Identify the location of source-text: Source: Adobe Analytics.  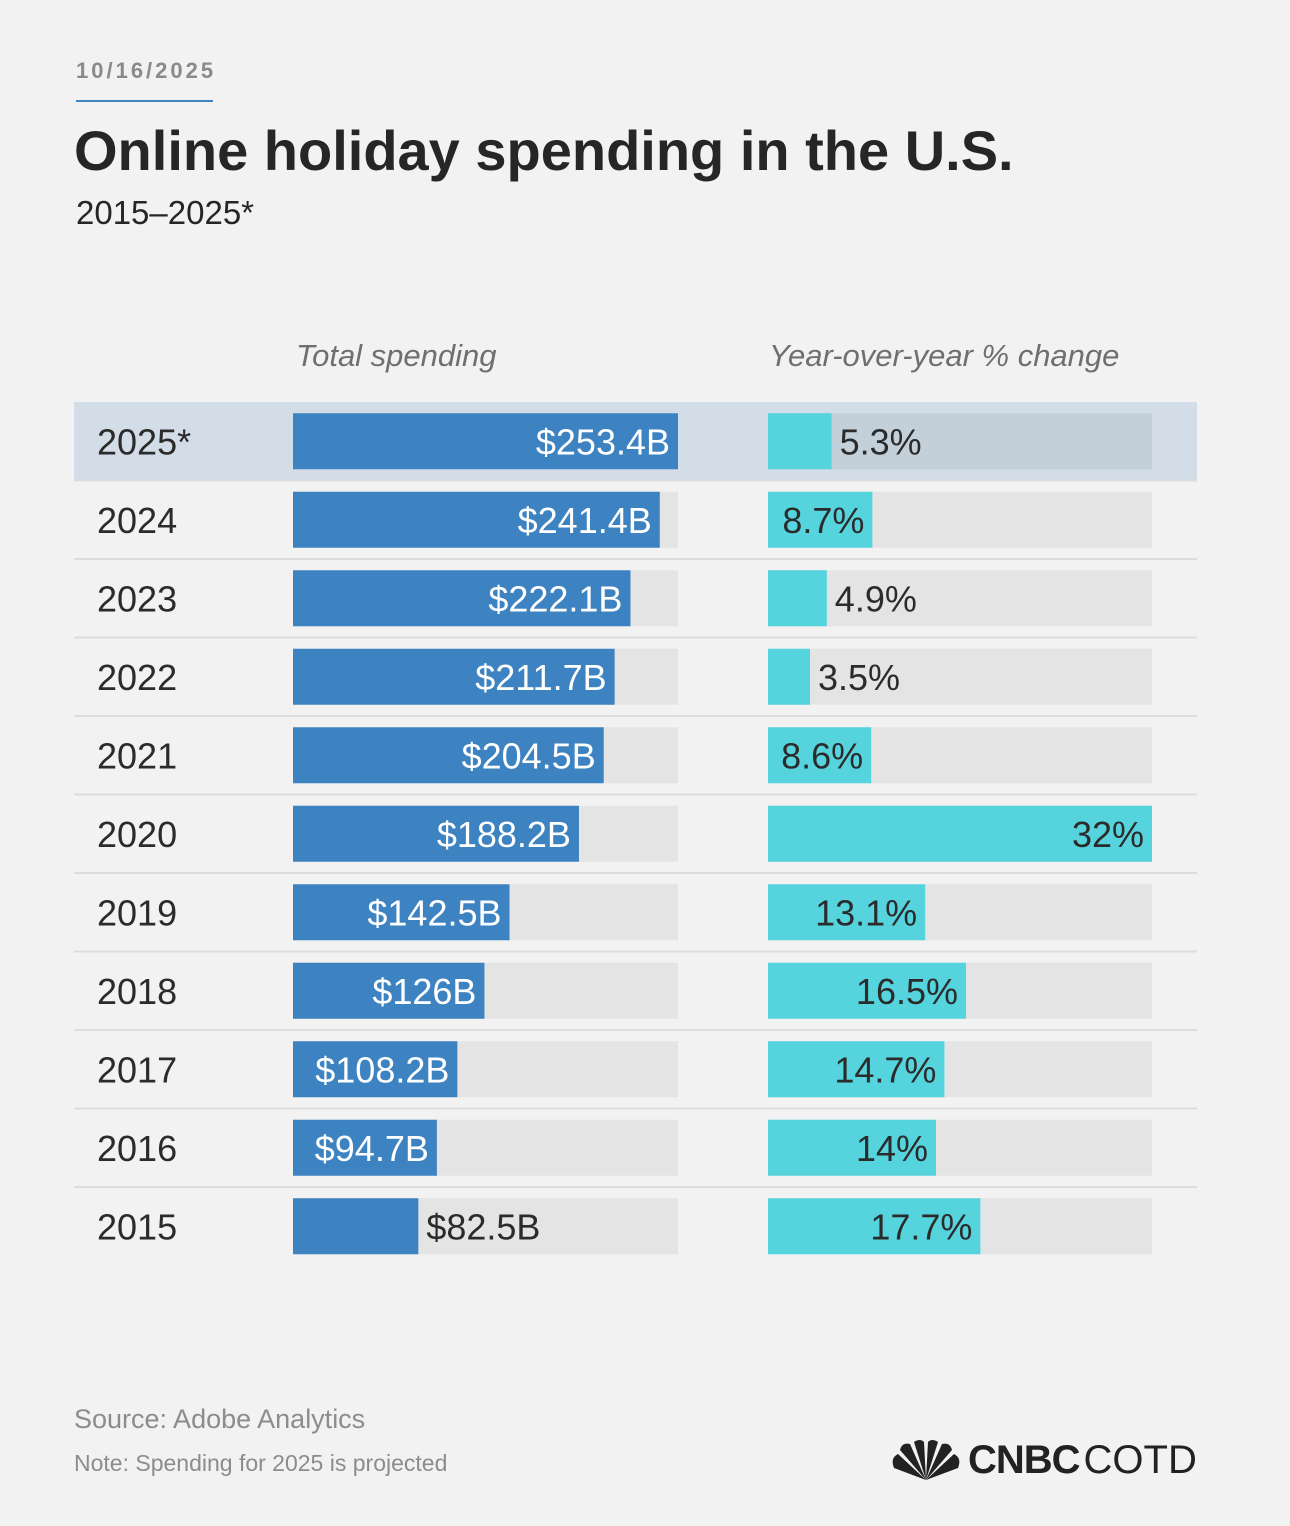
(220, 1419).